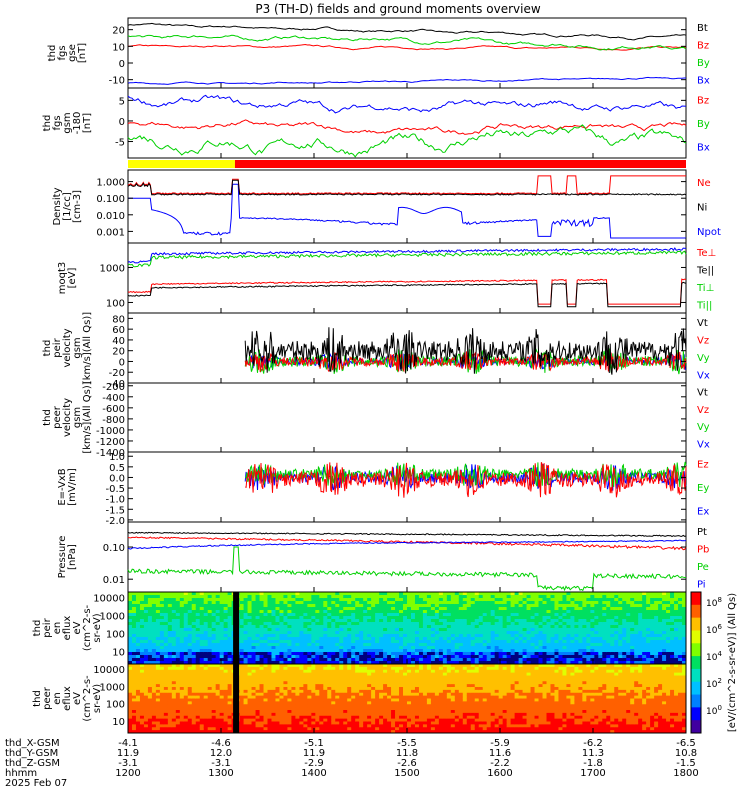 The image size is (750, 800). What do you see at coordinates (62, 278) in the screenshot?
I see `temp-ylabel: moqt3` at bounding box center [62, 278].